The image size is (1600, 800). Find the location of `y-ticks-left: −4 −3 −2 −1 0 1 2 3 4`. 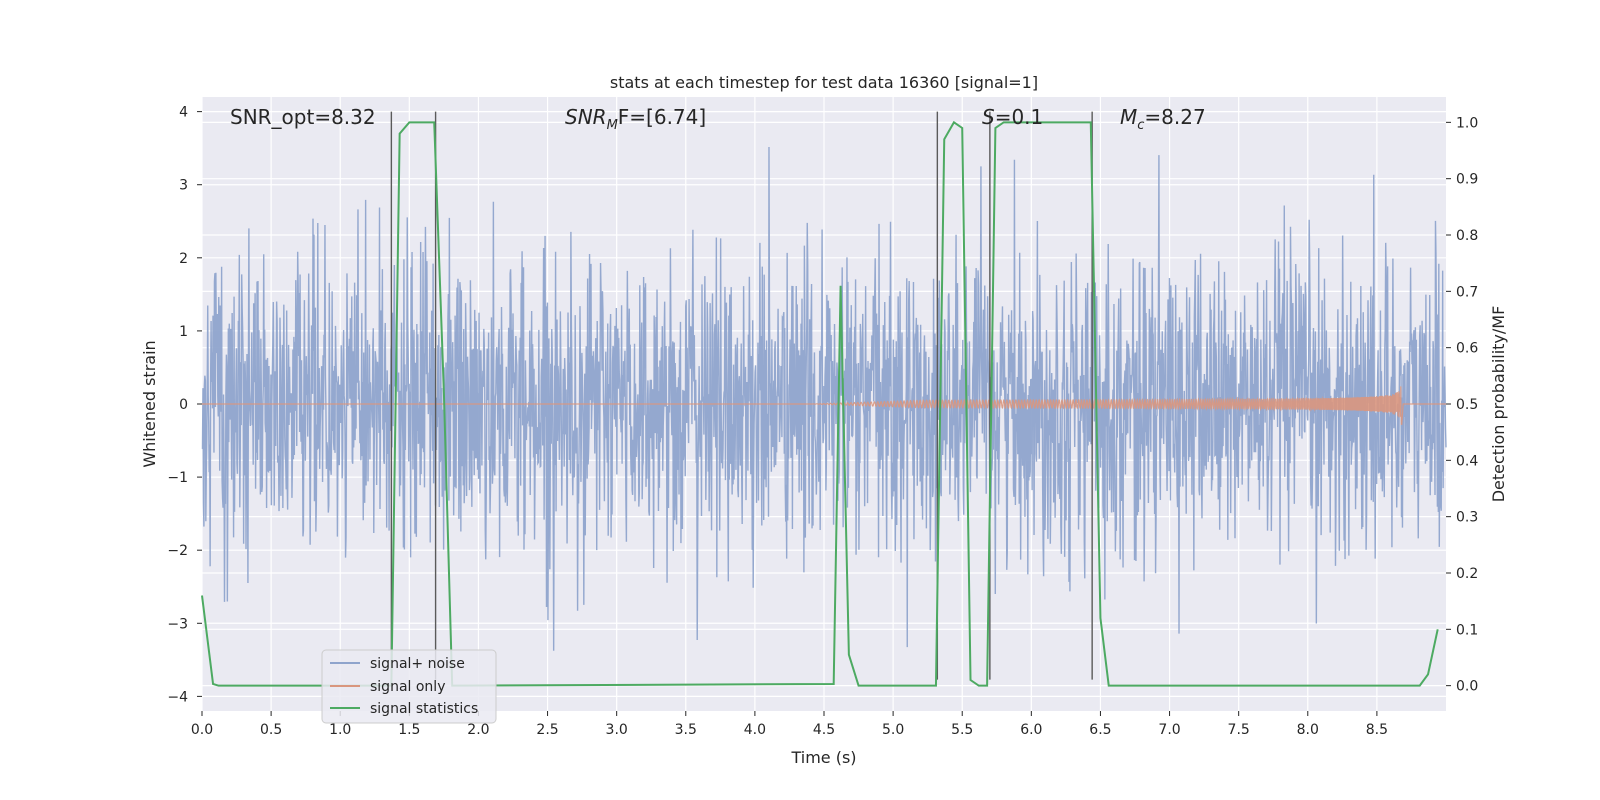

y-ticks-left: −4 −3 −2 −1 0 1 2 3 4 is located at coordinates (184, 405).